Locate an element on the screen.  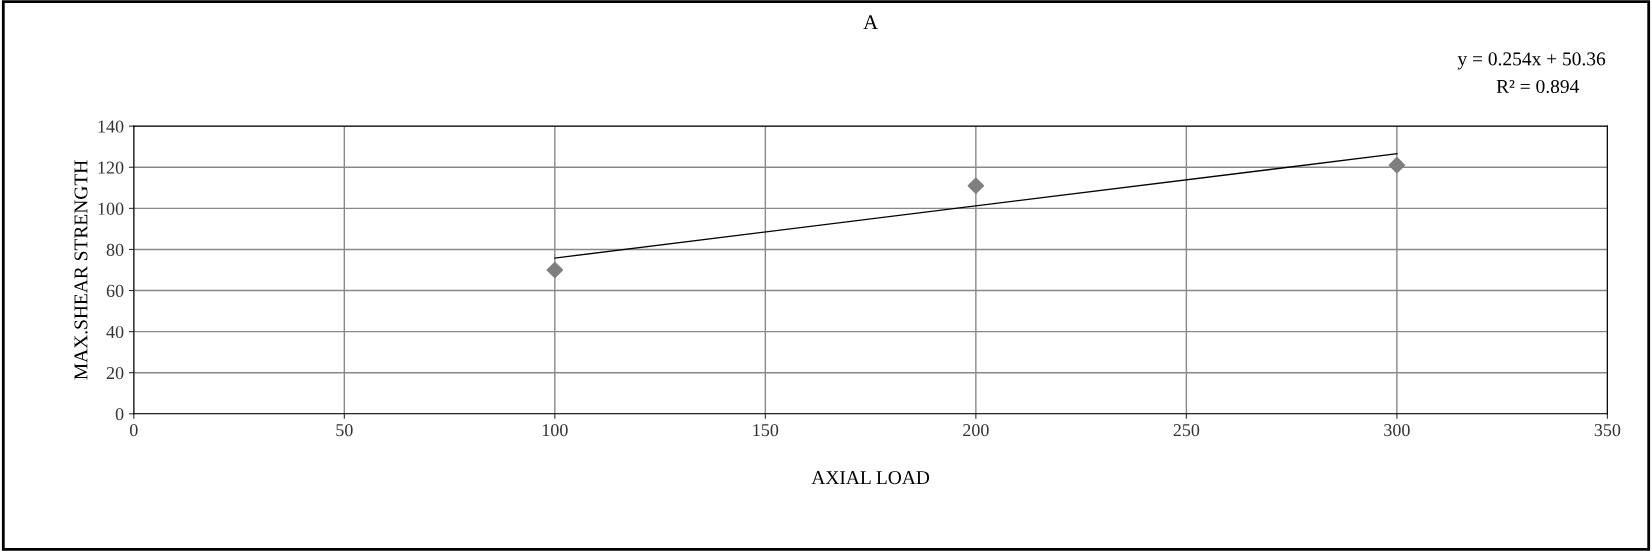
x-tick-label: 0 is located at coordinates (133, 430).